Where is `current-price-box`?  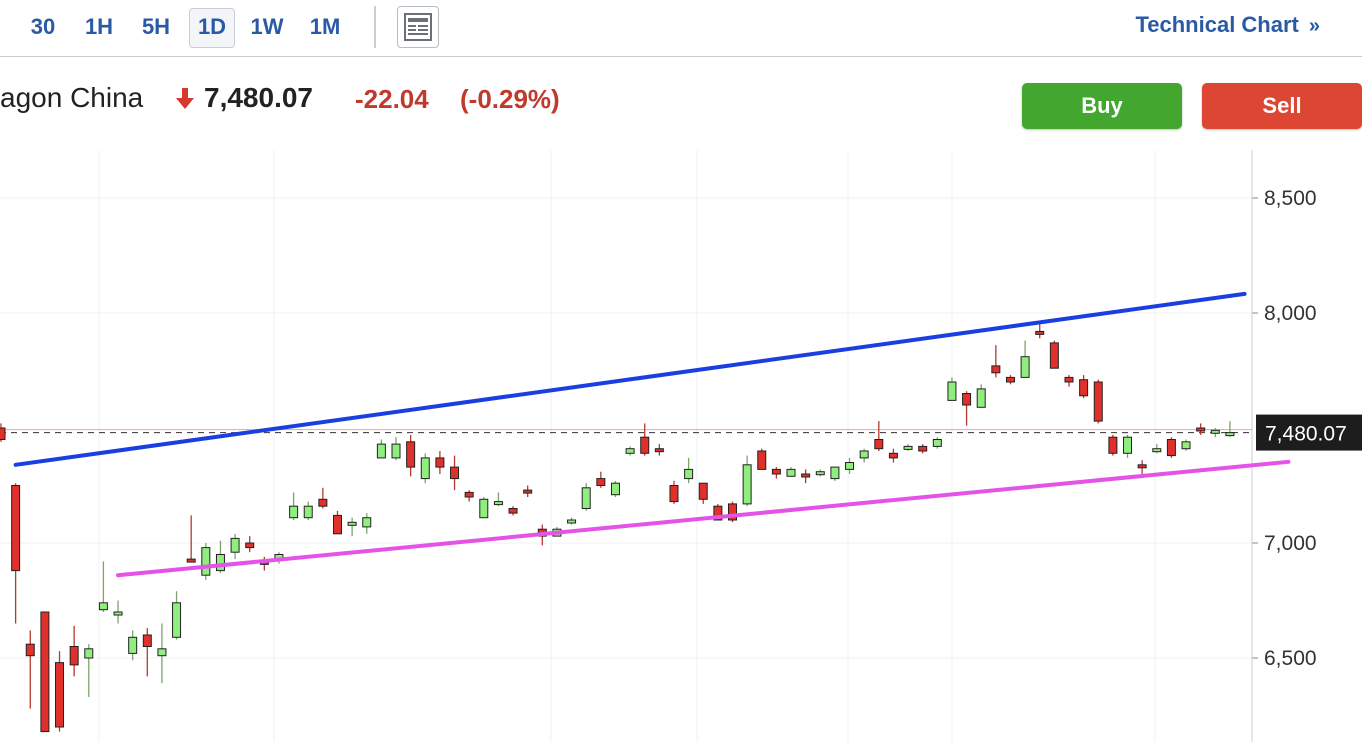 current-price-box is located at coordinates (1309, 432).